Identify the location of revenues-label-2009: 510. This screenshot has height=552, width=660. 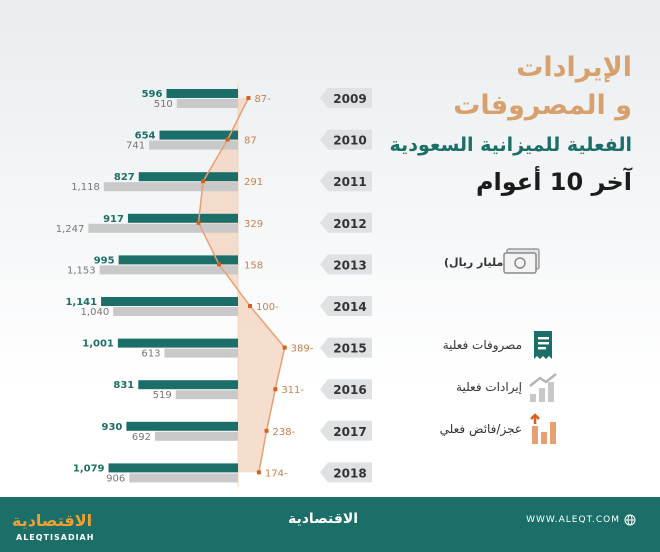
(163, 104).